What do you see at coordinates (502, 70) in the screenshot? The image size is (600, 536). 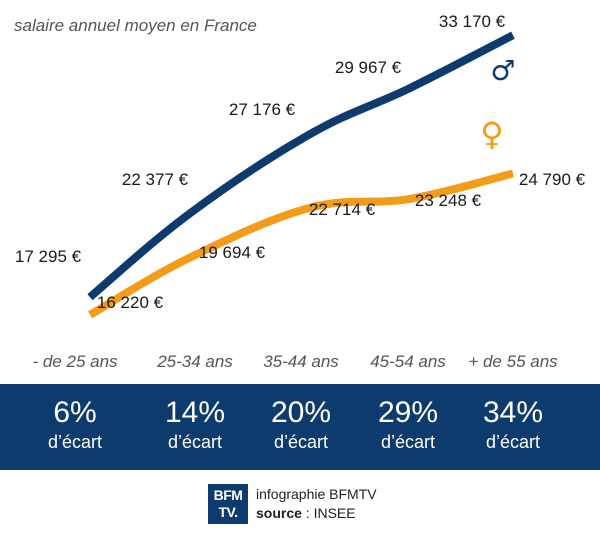 I see `male-symbol-icon: ♂` at bounding box center [502, 70].